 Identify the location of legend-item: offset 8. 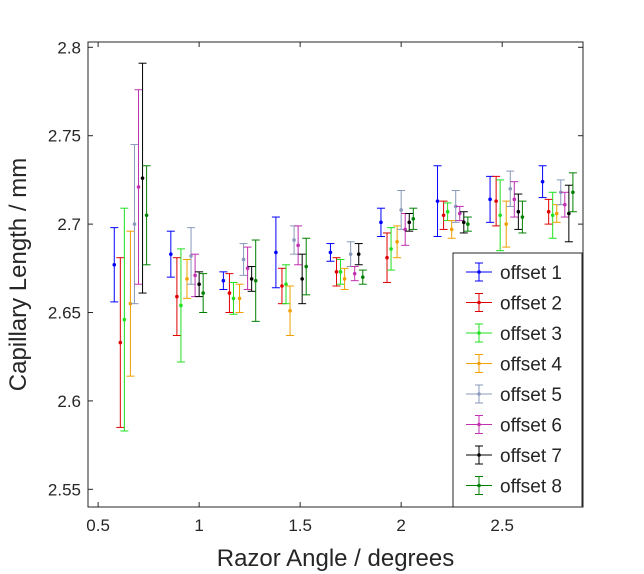
(514, 487).